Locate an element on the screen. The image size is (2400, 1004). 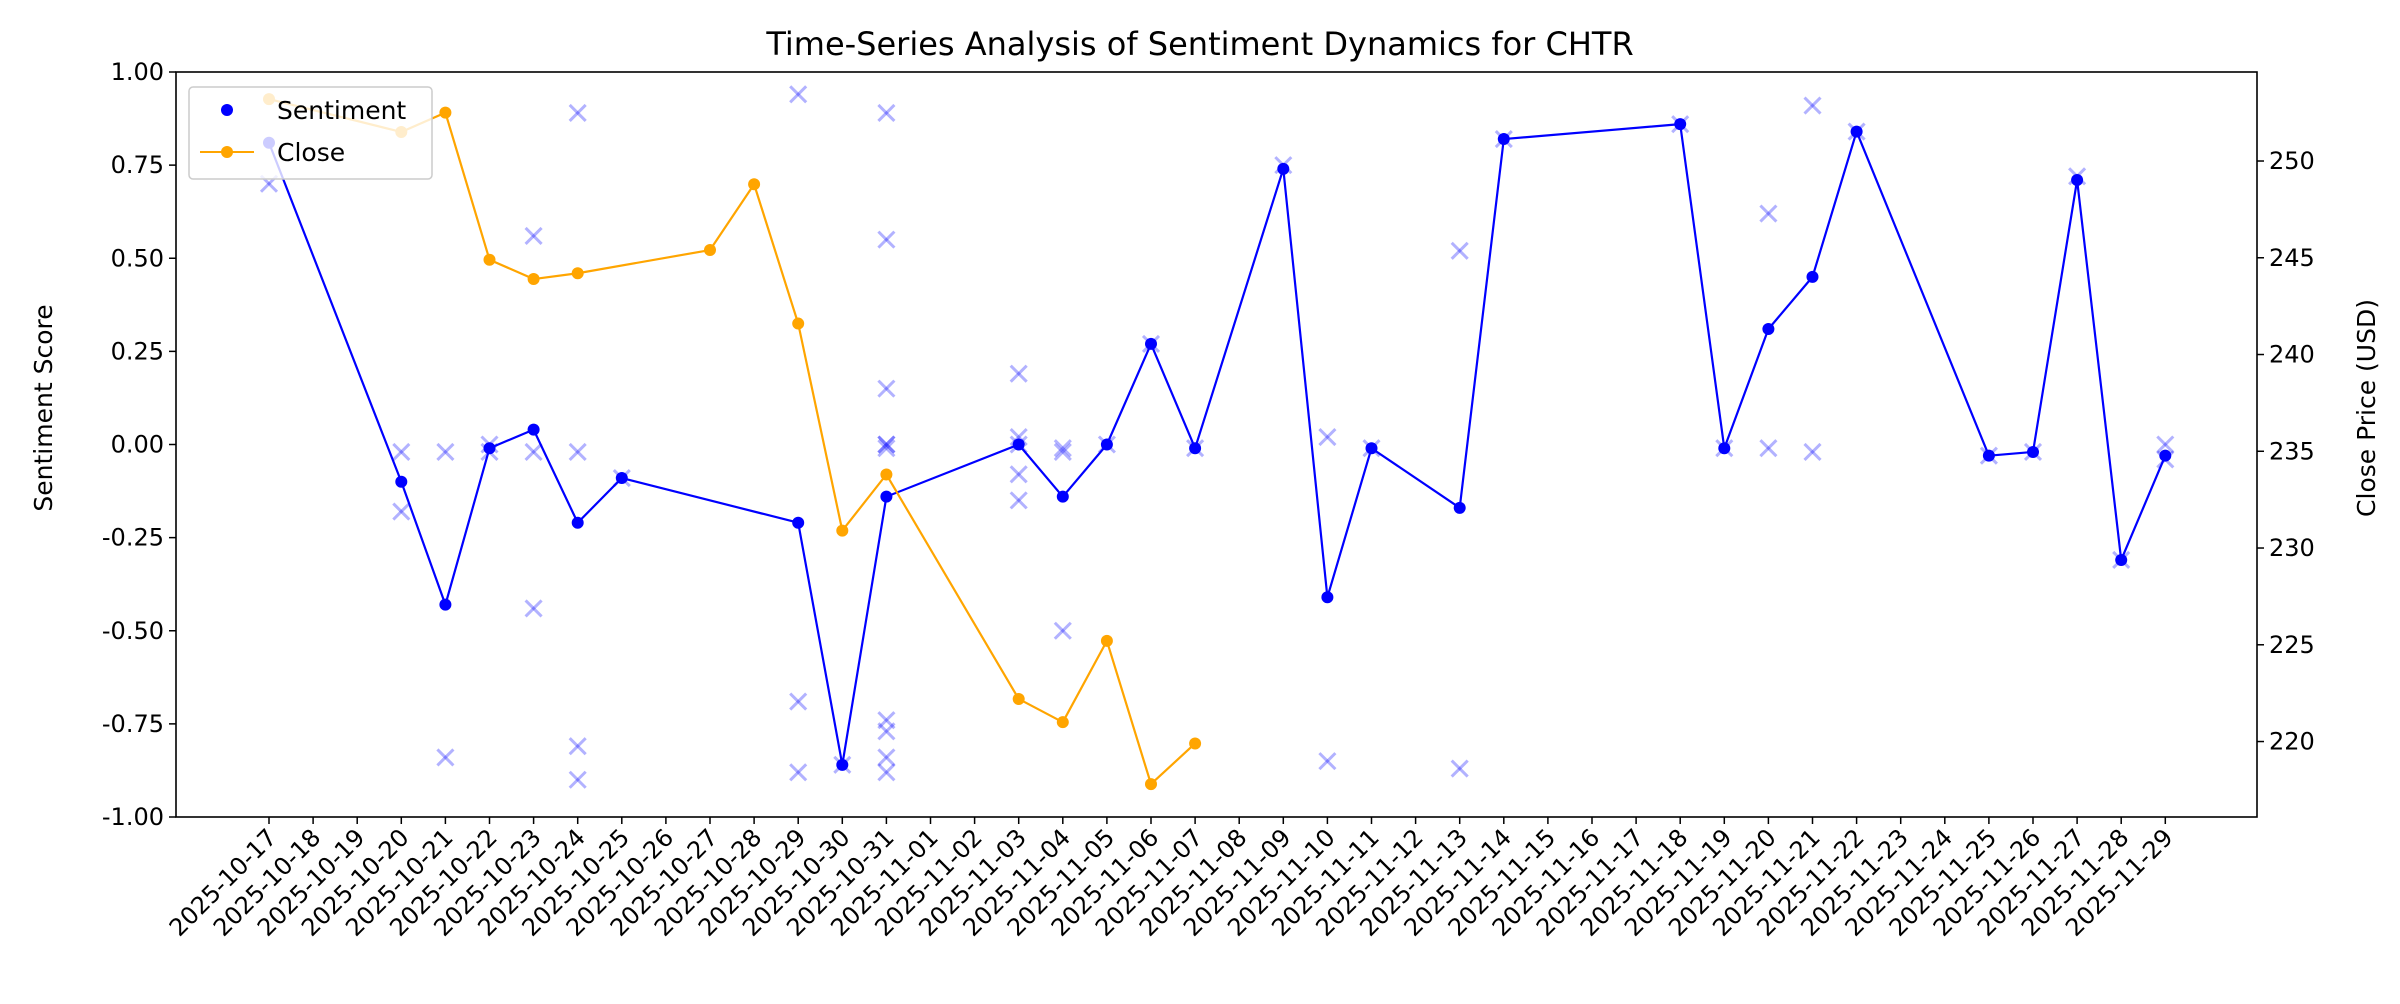
y-tick-label: -0.75 is located at coordinates (133, 724).